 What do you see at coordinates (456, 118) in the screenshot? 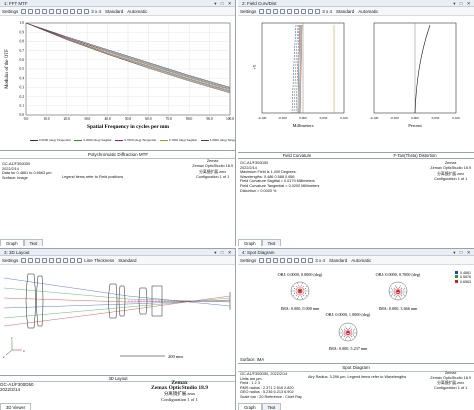
I see `x-tick-label: 0.100` at bounding box center [456, 118].